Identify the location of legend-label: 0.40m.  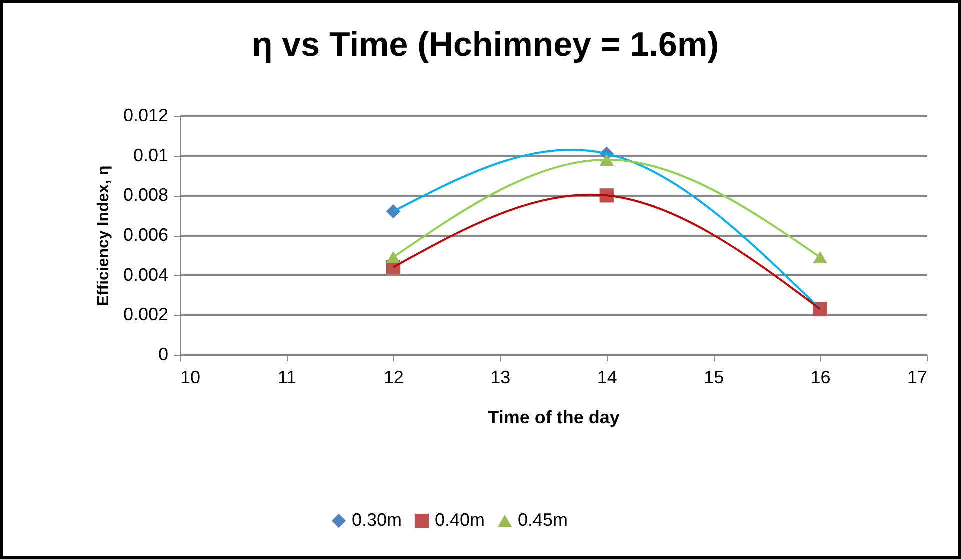
(460, 520).